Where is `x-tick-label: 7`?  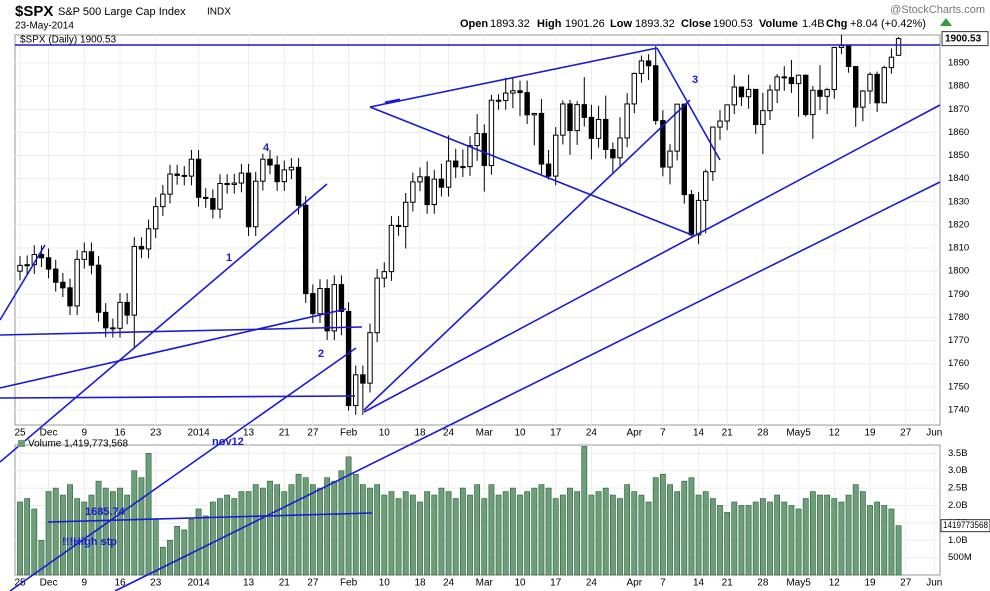 x-tick-label: 7 is located at coordinates (663, 583).